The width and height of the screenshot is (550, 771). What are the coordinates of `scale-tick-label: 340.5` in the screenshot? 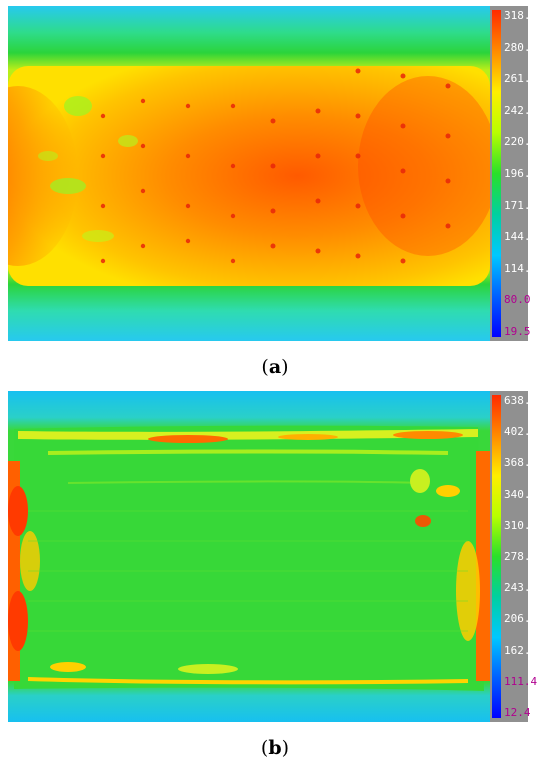 It's located at (521, 494).